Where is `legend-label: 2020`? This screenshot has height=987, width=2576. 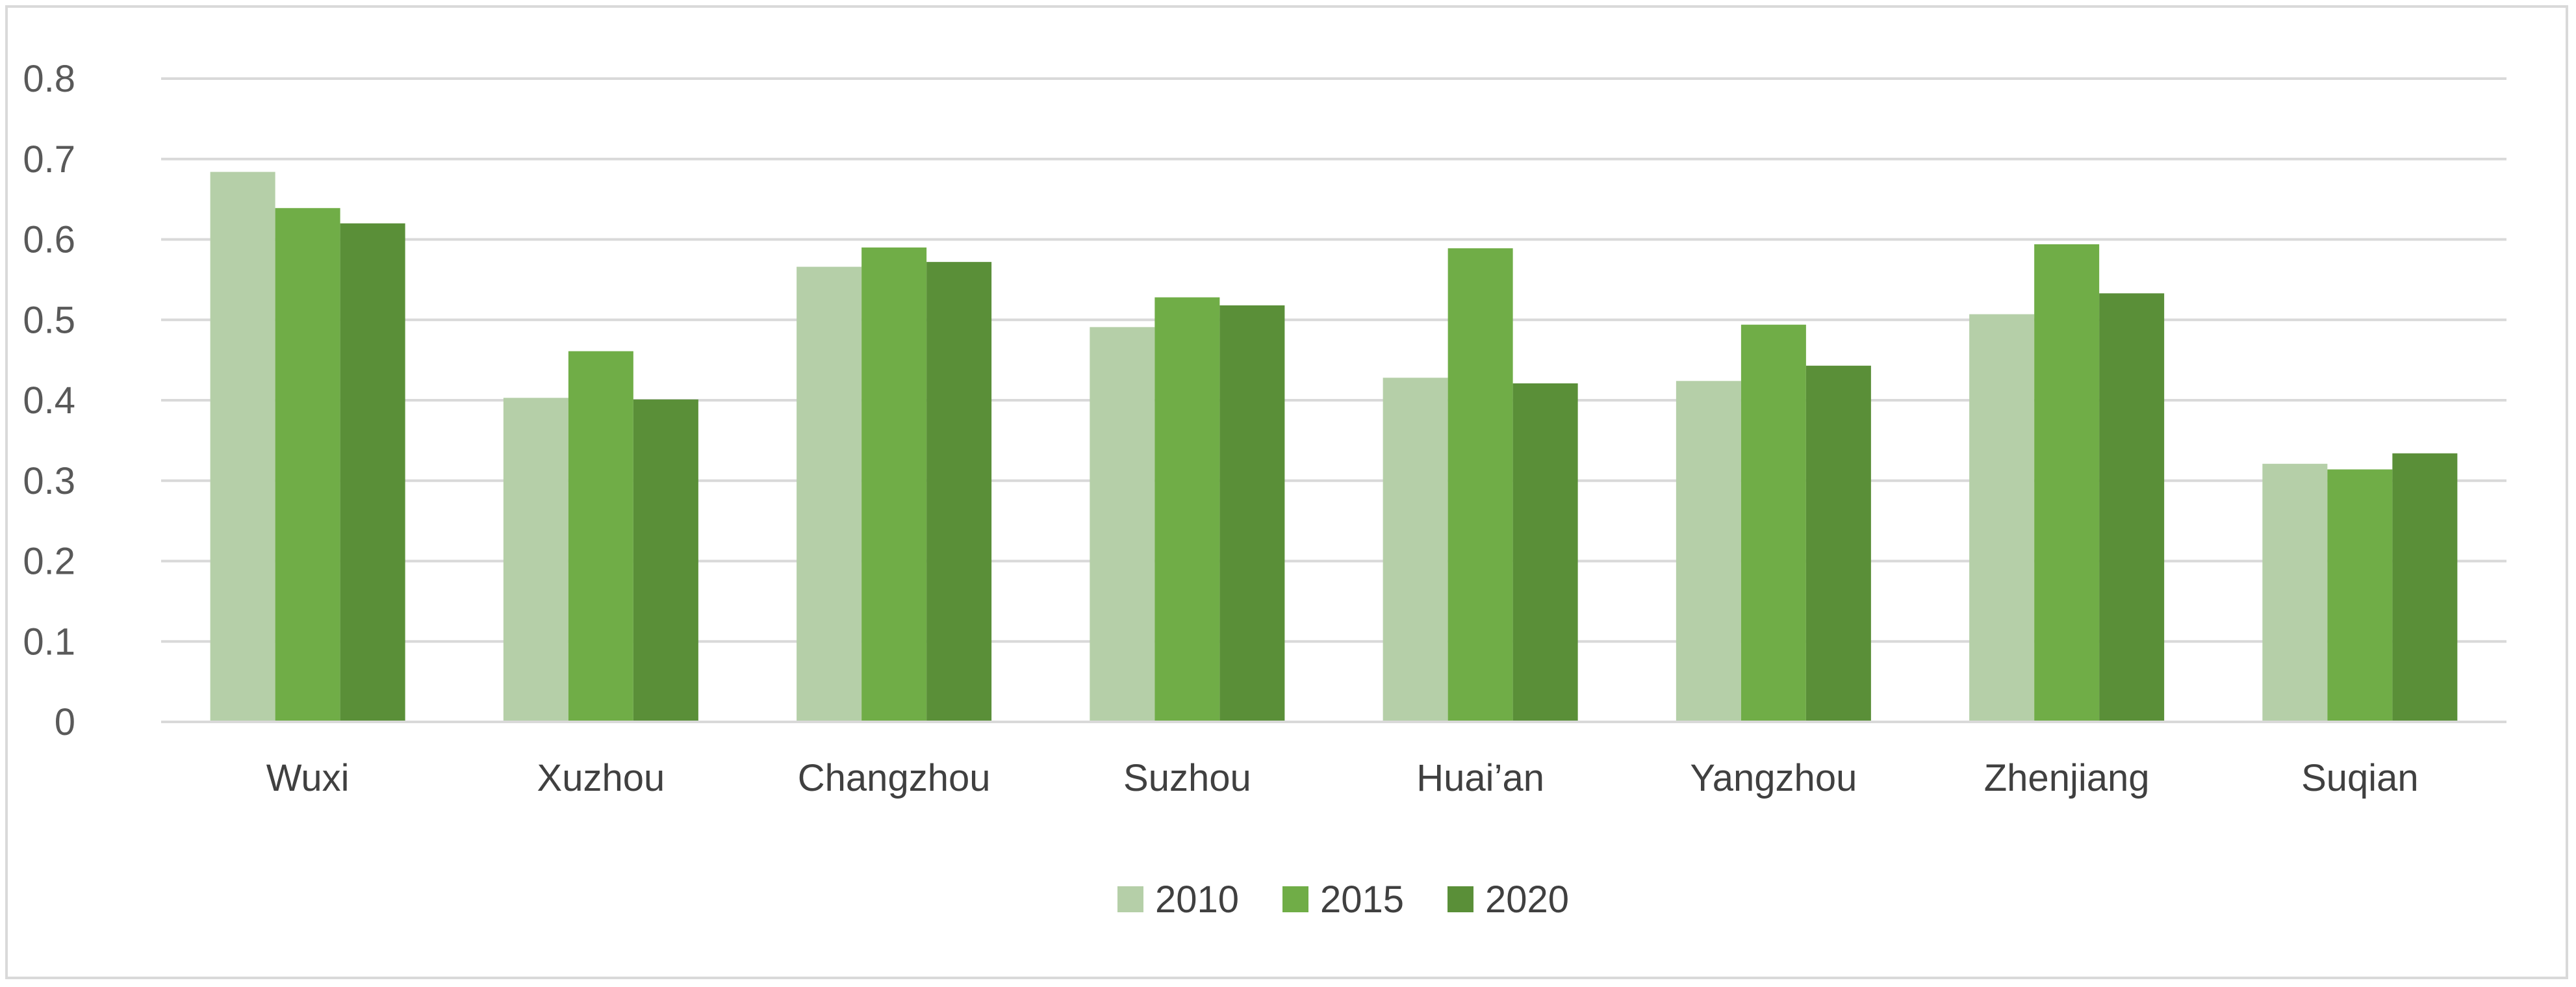 legend-label: 2020 is located at coordinates (1527, 899).